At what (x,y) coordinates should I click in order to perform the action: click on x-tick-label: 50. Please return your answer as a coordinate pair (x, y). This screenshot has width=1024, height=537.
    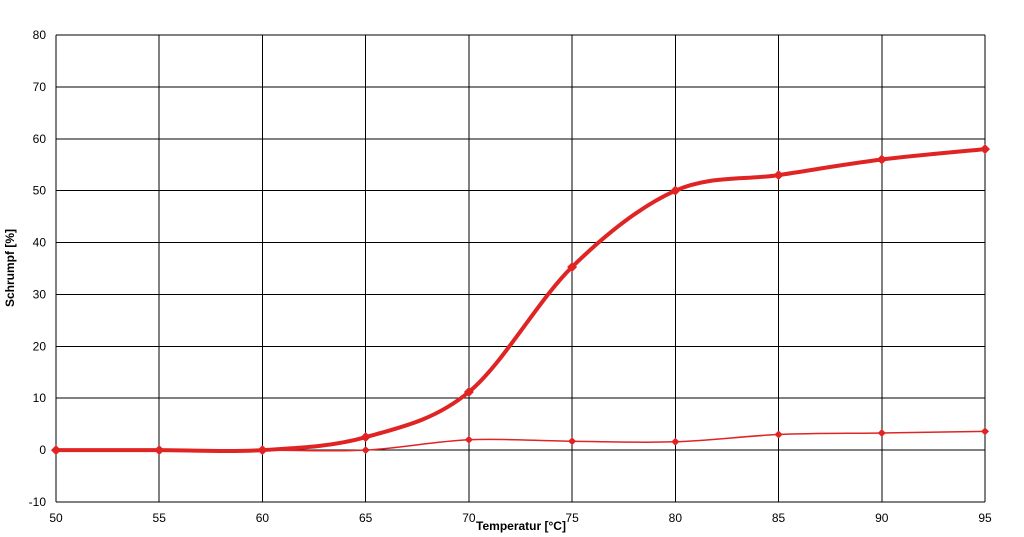
    Looking at the image, I should click on (56, 518).